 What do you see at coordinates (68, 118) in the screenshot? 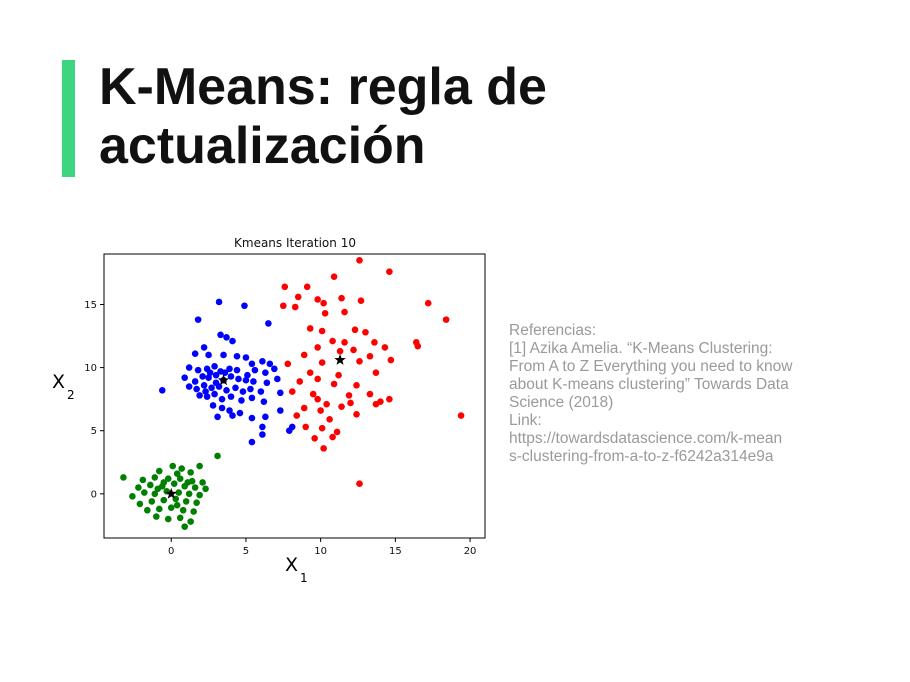
I see `title-accent-bar` at bounding box center [68, 118].